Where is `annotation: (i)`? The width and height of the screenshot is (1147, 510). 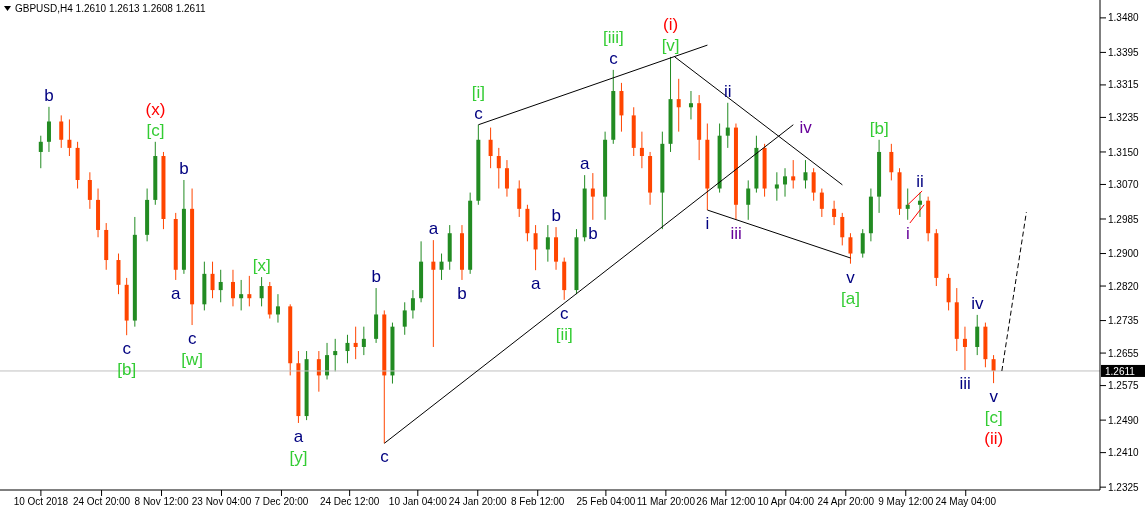
annotation: (i) is located at coordinates (671, 24).